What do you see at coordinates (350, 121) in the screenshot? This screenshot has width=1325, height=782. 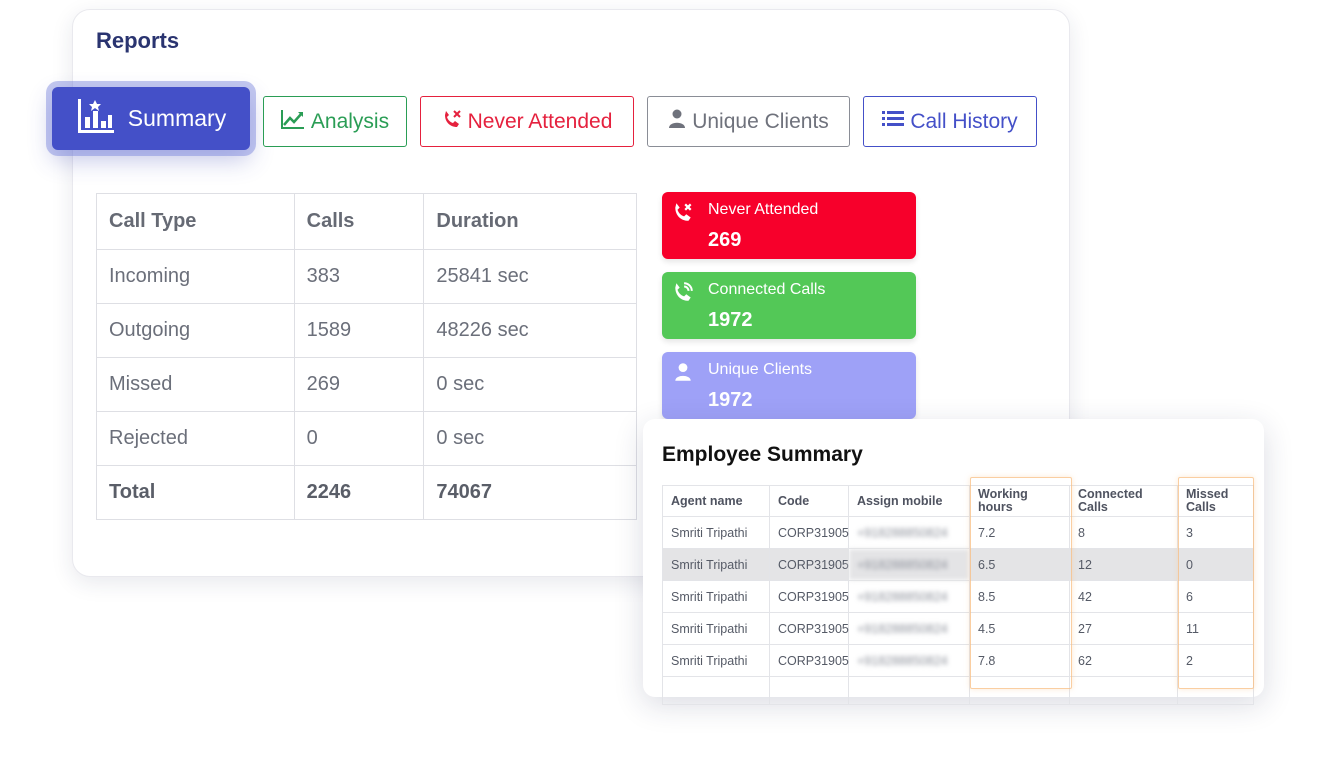 I see `tab-analysis-label: Analysis` at bounding box center [350, 121].